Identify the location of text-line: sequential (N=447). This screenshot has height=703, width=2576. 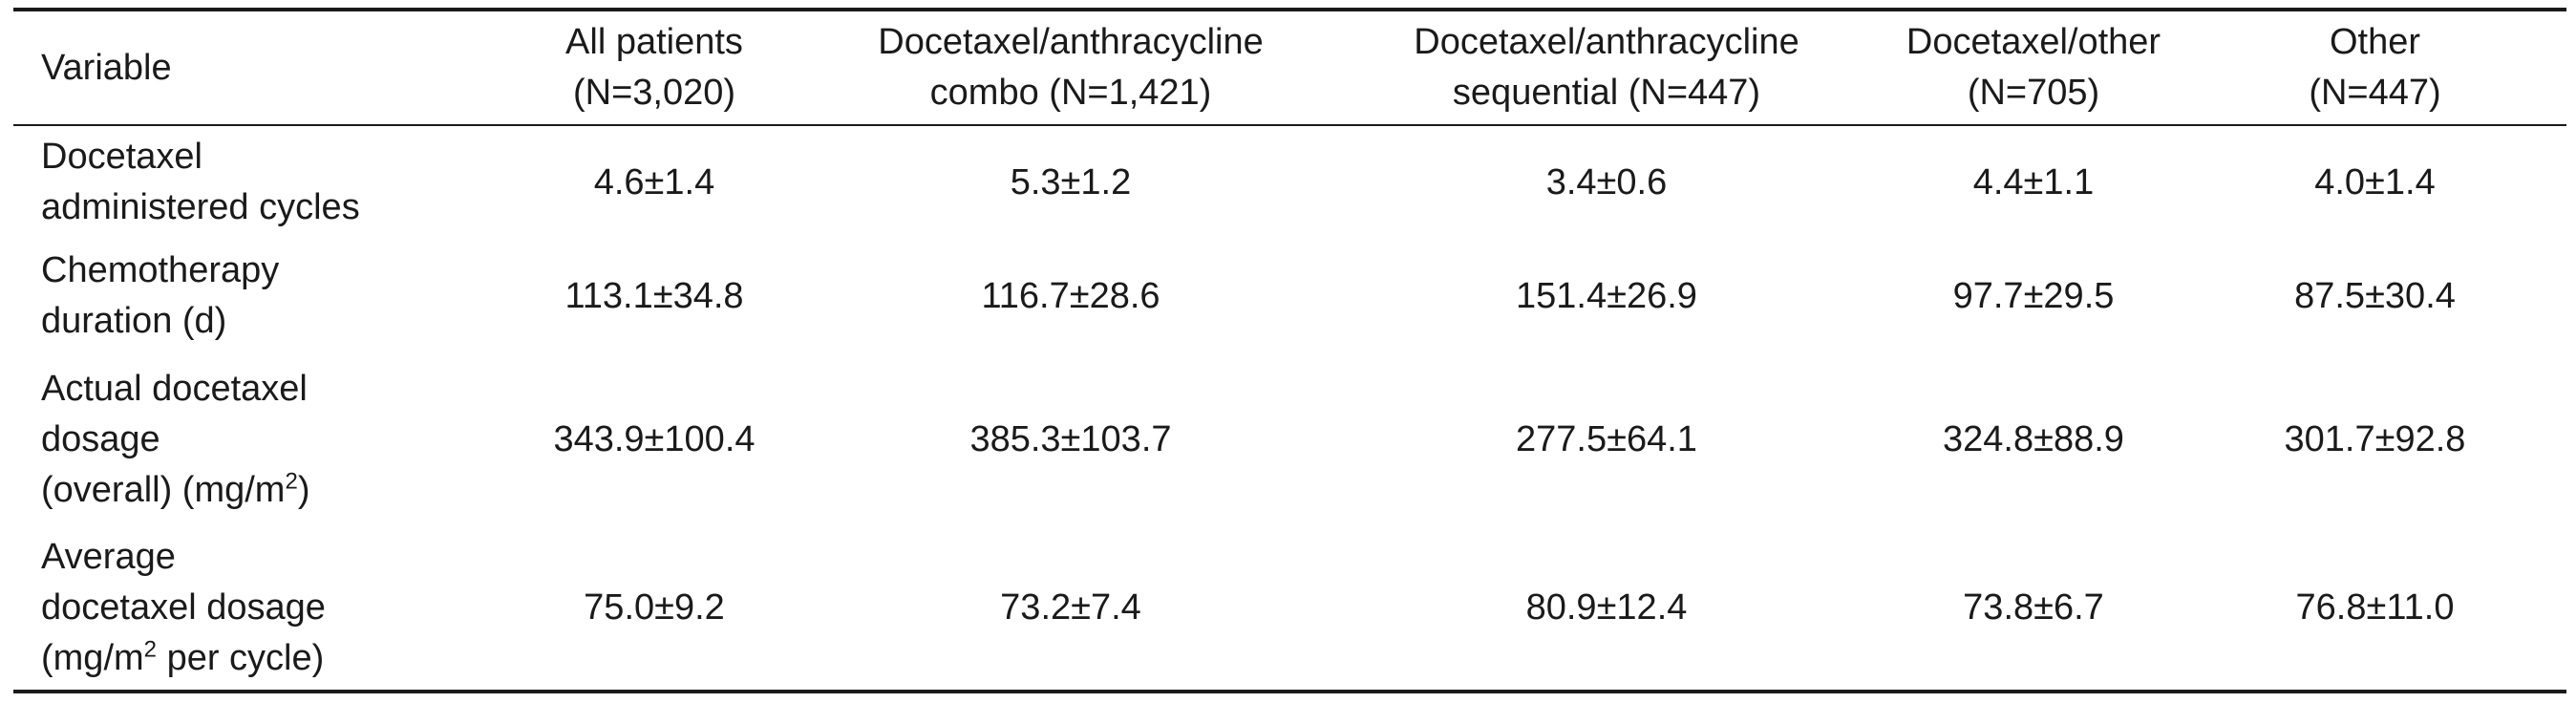
(1607, 93).